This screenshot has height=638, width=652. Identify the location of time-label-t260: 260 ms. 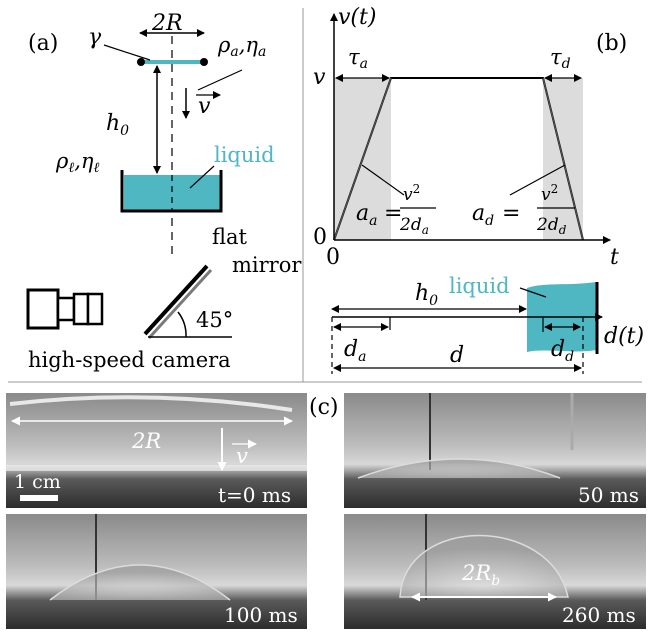
(599, 615).